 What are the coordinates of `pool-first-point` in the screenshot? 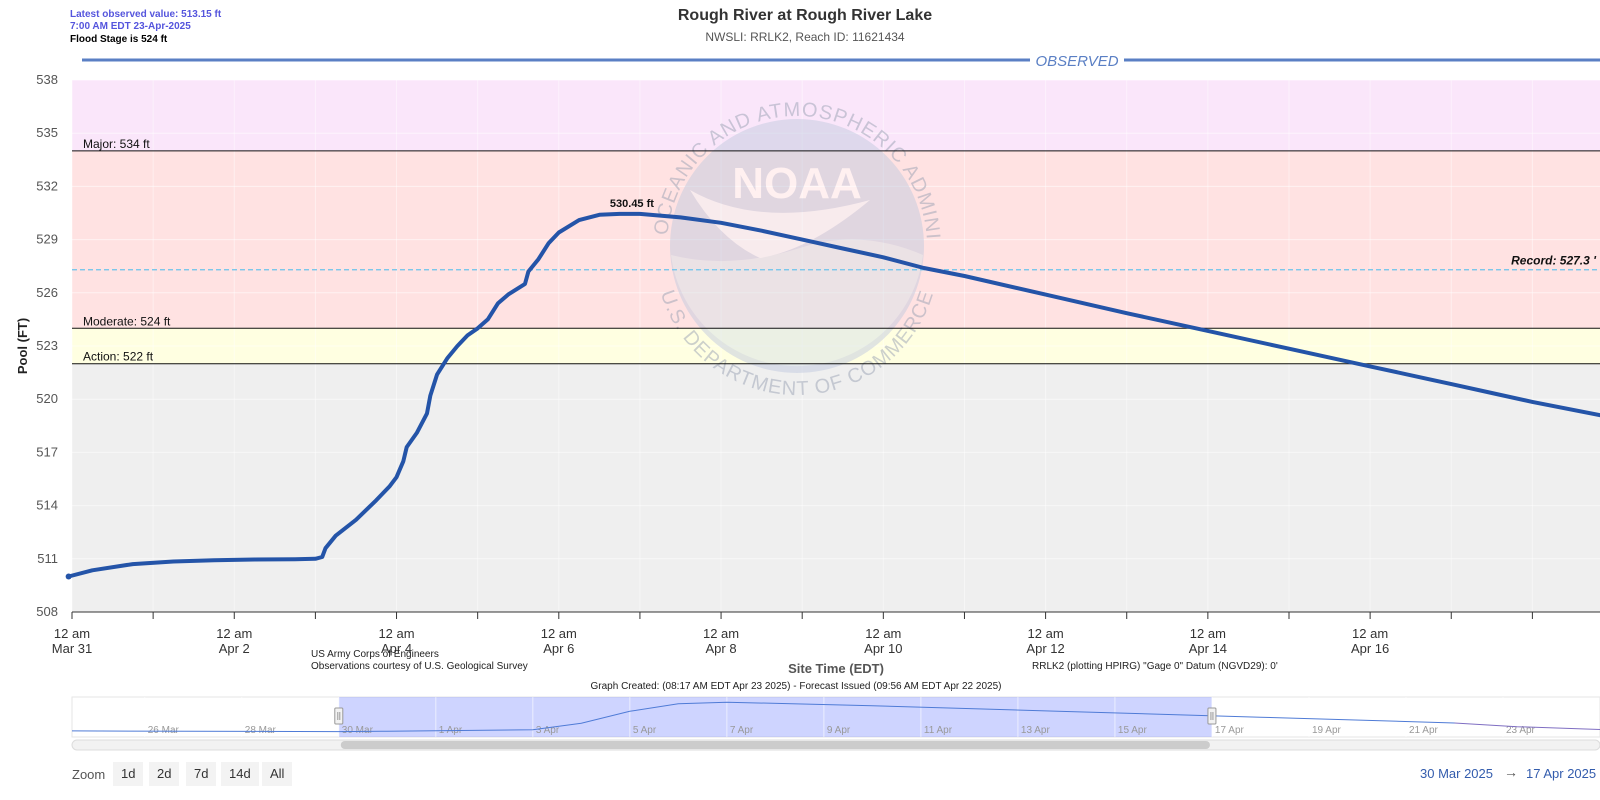 It's located at (68, 576).